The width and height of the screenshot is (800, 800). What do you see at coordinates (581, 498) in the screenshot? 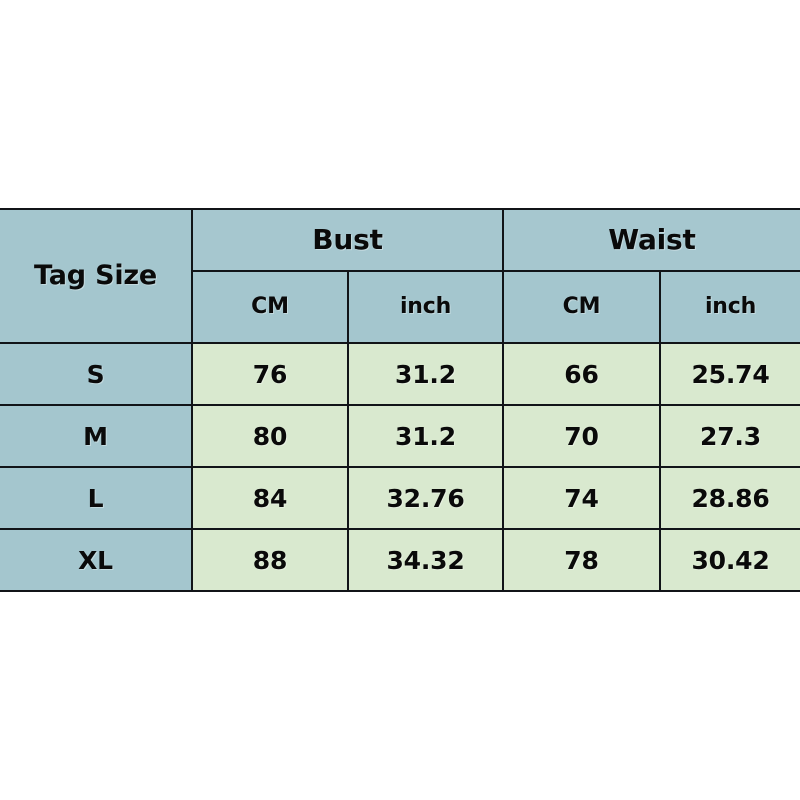
I see `cell-waist-cm-l: 74` at bounding box center [581, 498].